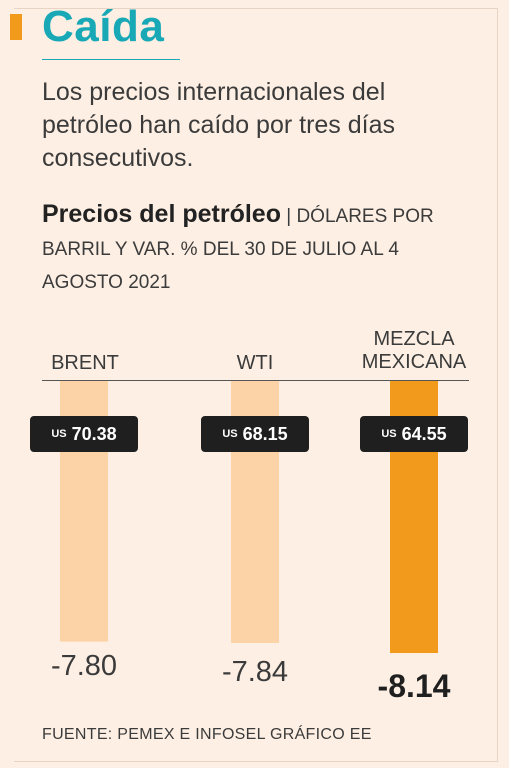  I want to click on price-value-wti: 68.15, so click(265, 433).